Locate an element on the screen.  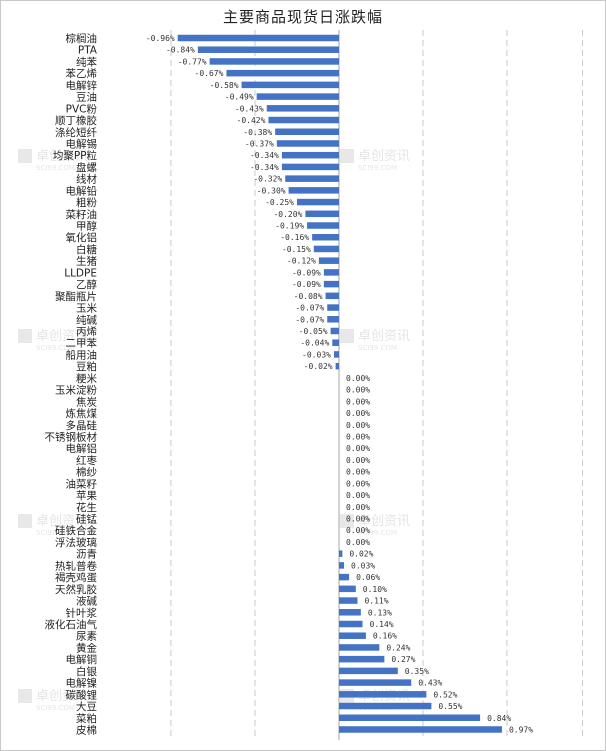
data-label: -0.42% is located at coordinates (251, 120).